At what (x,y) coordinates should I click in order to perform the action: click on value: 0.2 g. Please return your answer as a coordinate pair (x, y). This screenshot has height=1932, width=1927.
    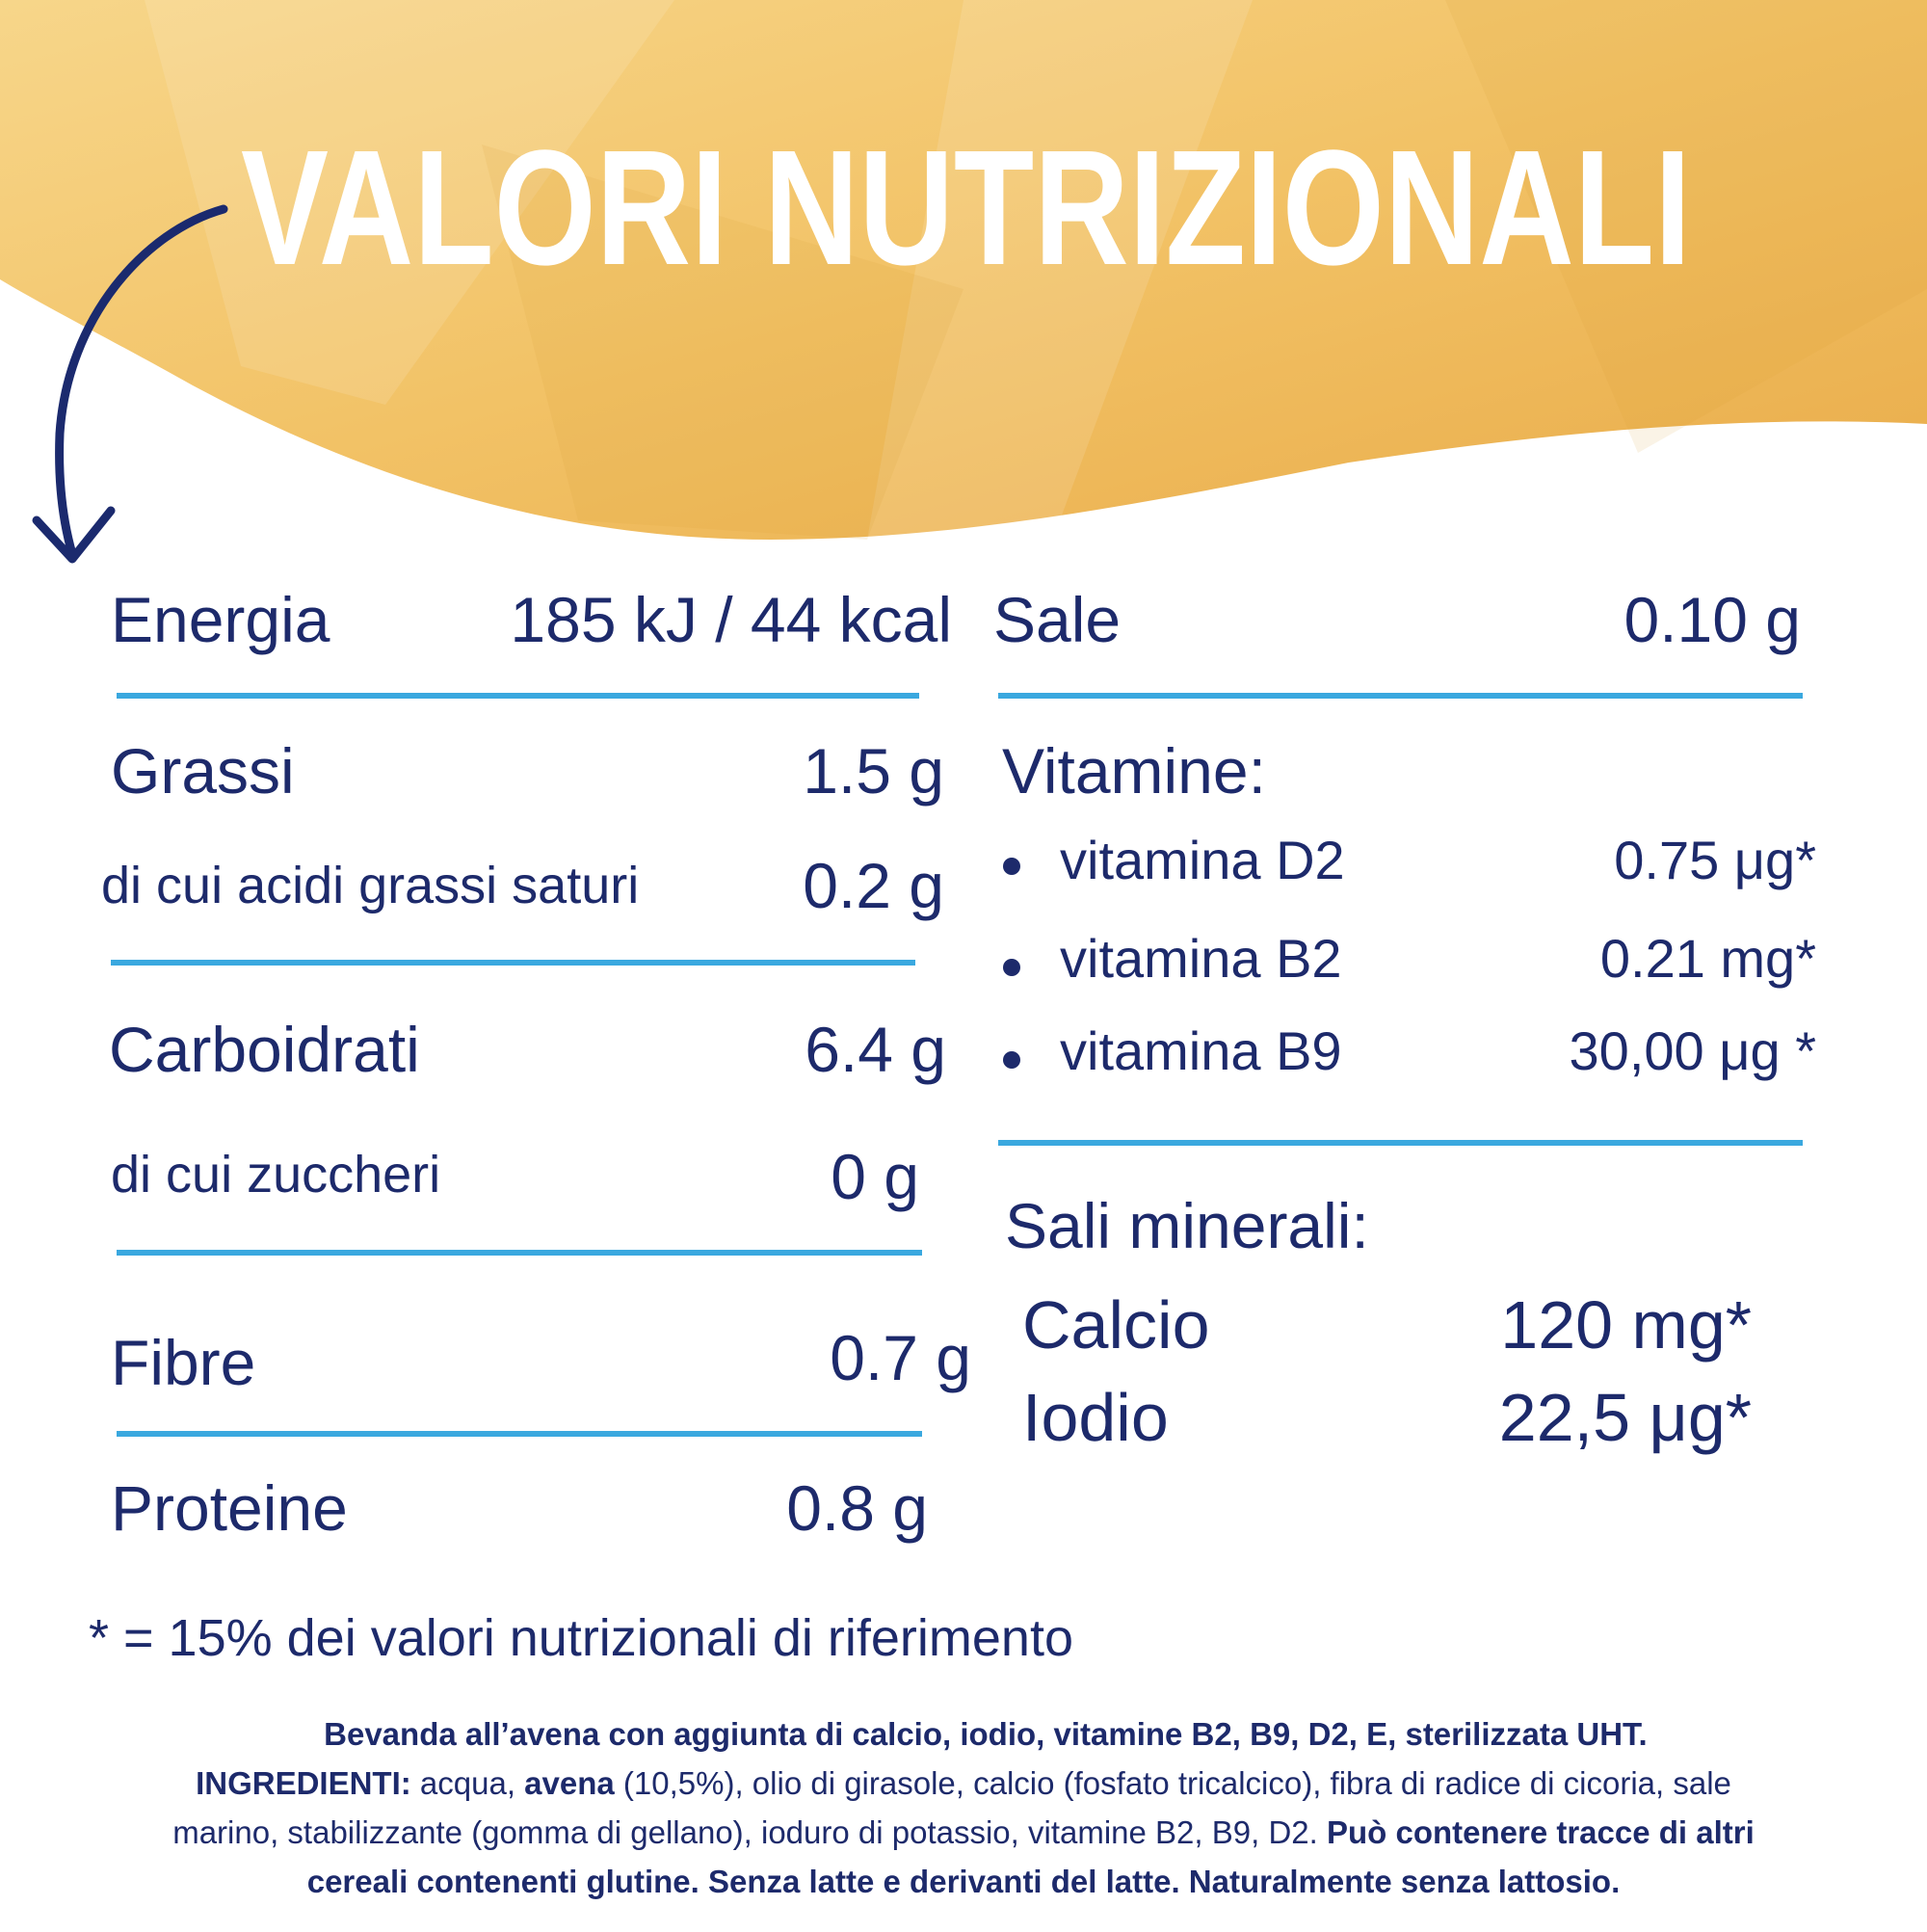
    Looking at the image, I should click on (873, 885).